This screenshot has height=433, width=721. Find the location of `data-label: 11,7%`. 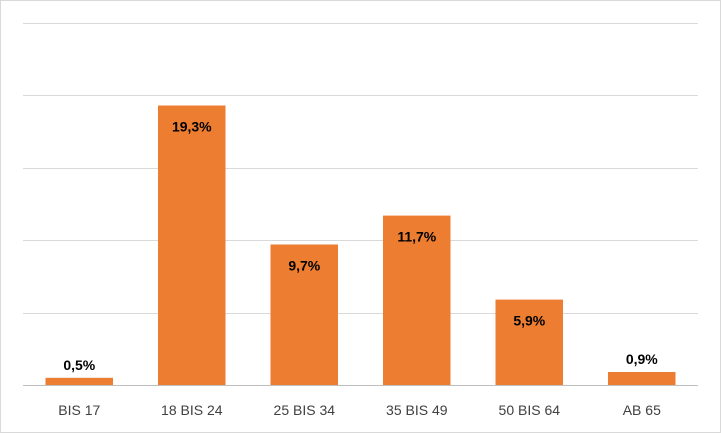

data-label: 11,7% is located at coordinates (416, 237).